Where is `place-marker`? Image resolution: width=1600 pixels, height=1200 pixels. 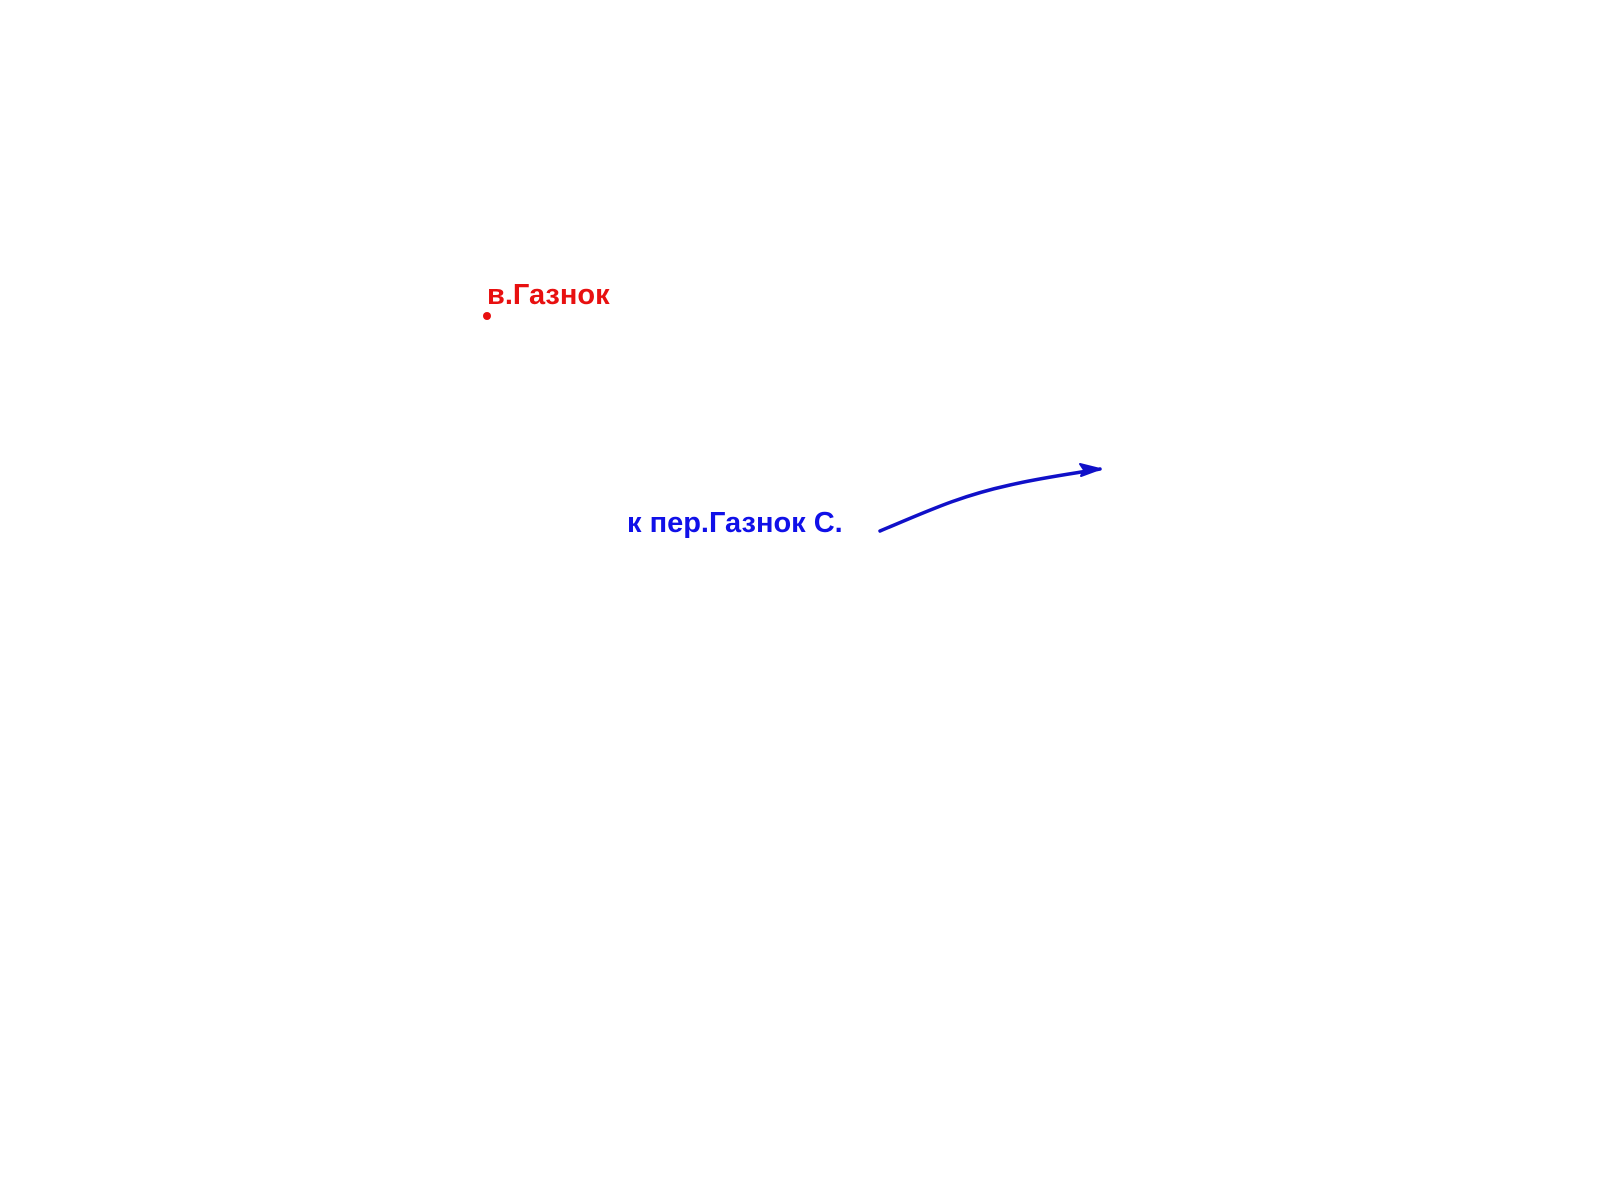
place-marker is located at coordinates (487, 316).